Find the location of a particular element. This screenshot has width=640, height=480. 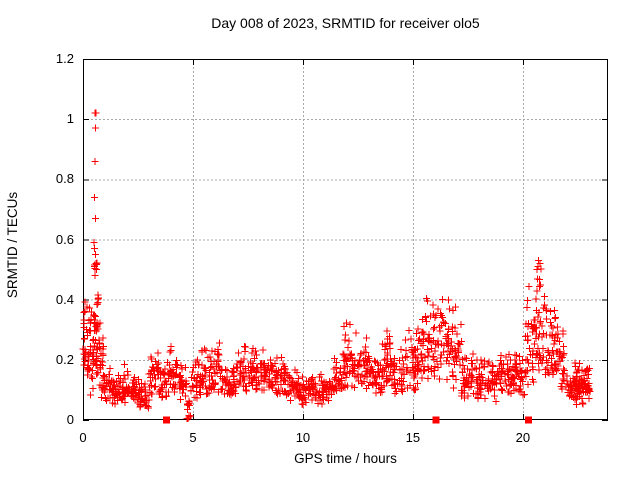

y-tick-label: 0.4 is located at coordinates (64, 299).